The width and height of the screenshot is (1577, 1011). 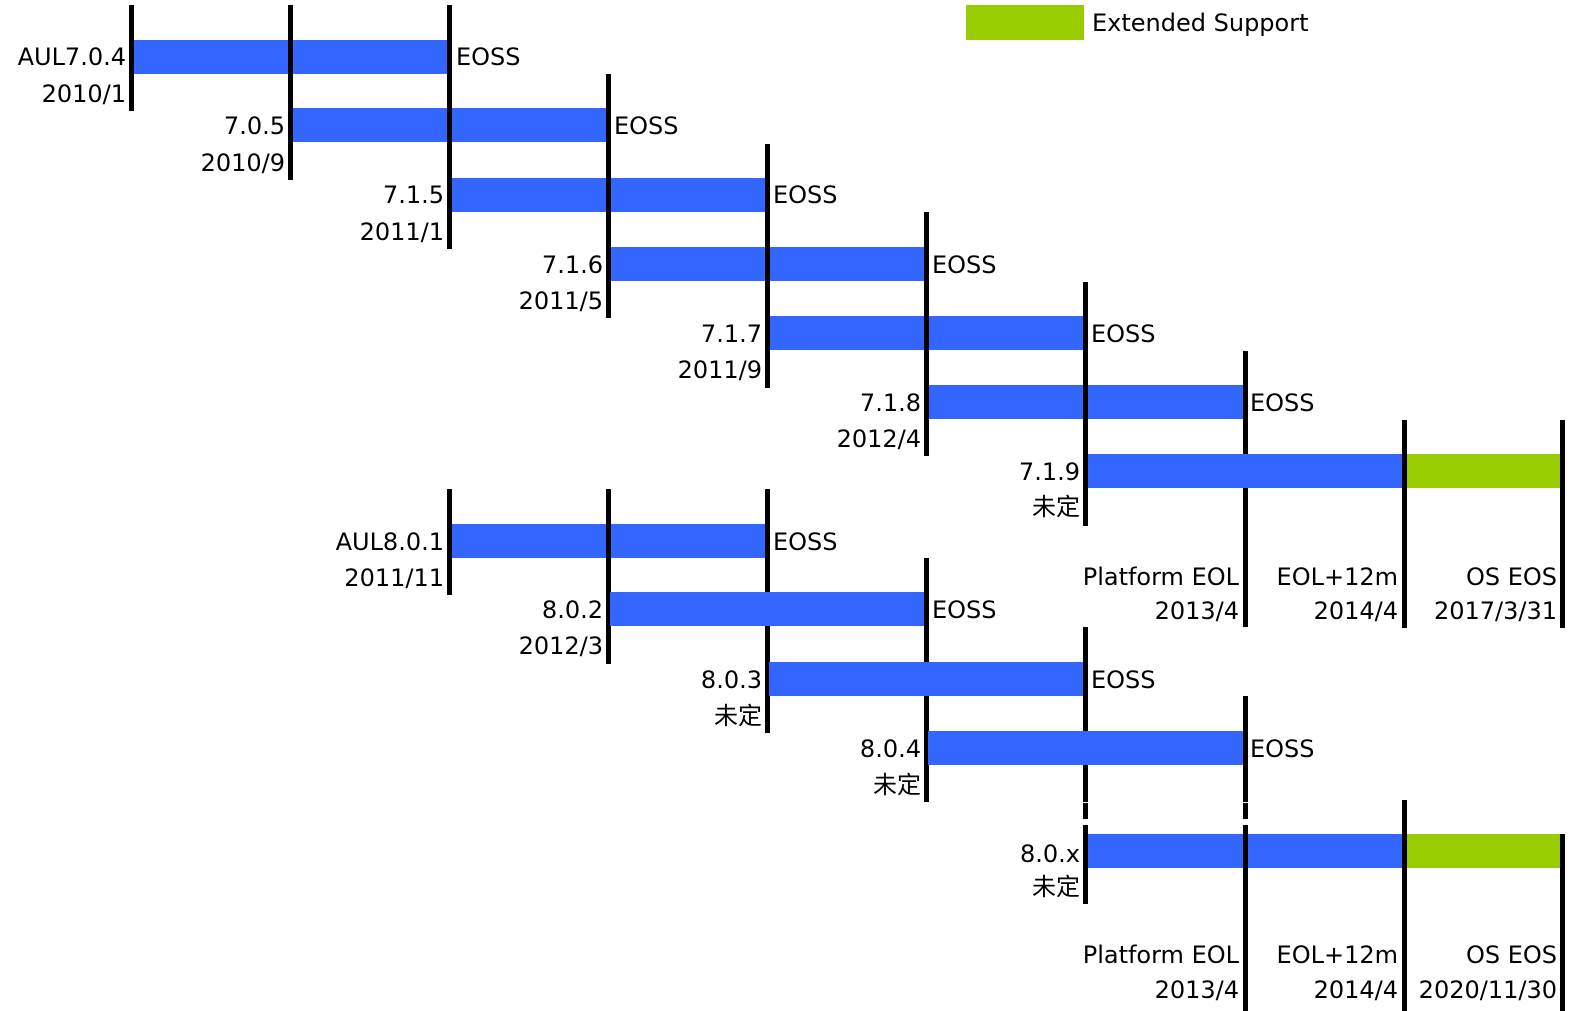 I want to click on release-version: 7.1.9, so click(x=1049, y=472).